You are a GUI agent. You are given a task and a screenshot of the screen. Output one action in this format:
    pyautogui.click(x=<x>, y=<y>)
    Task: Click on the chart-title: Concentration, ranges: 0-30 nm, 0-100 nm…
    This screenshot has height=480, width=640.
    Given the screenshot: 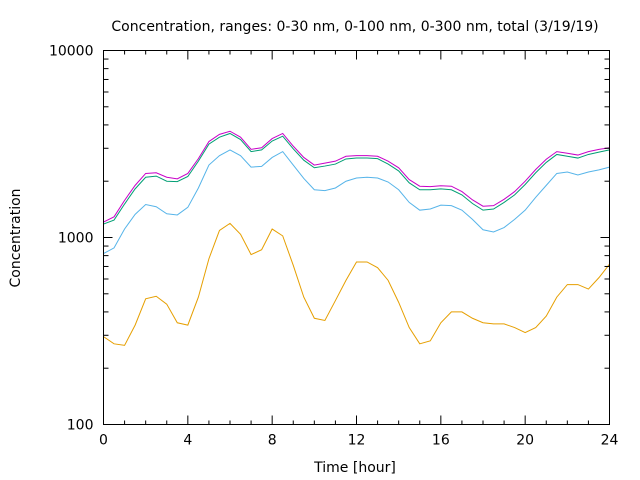 What is the action you would take?
    pyautogui.click(x=354, y=27)
    